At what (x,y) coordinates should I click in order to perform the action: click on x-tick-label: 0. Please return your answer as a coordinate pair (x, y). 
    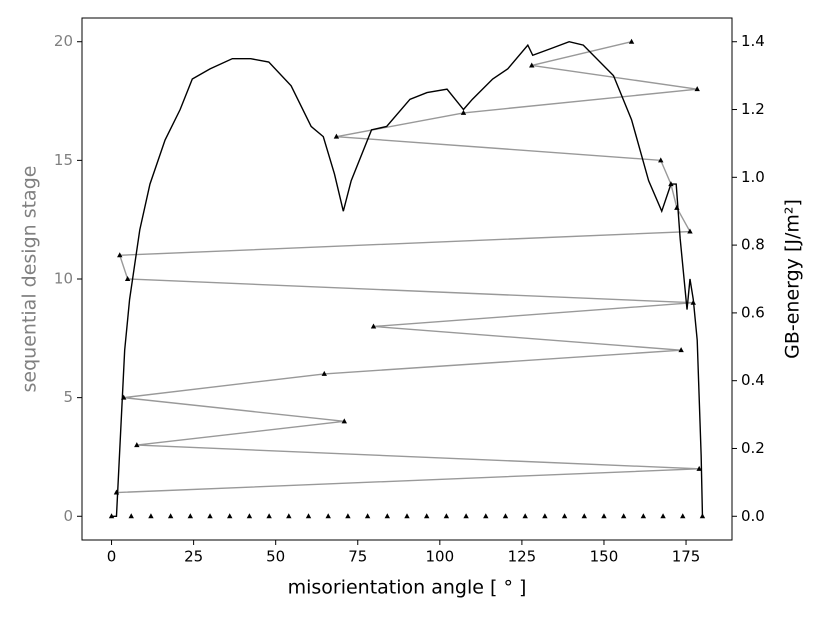
    Looking at the image, I should click on (112, 557).